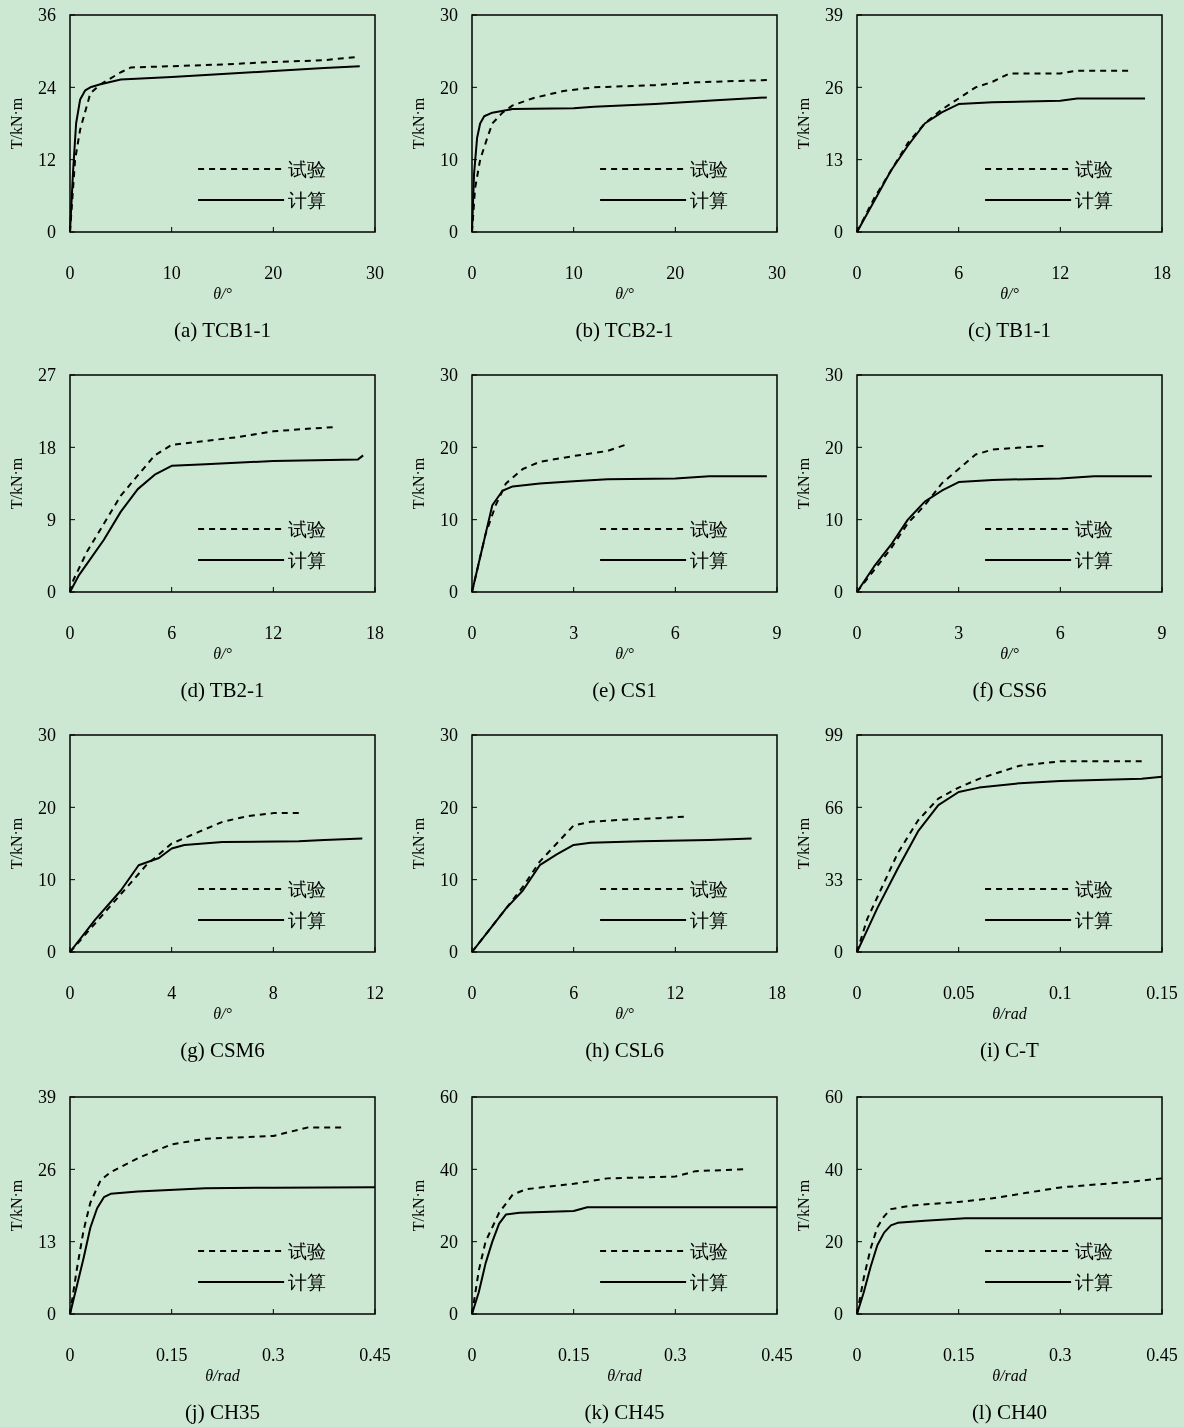  I want to click on y-tick-label: 12, so click(47, 159).